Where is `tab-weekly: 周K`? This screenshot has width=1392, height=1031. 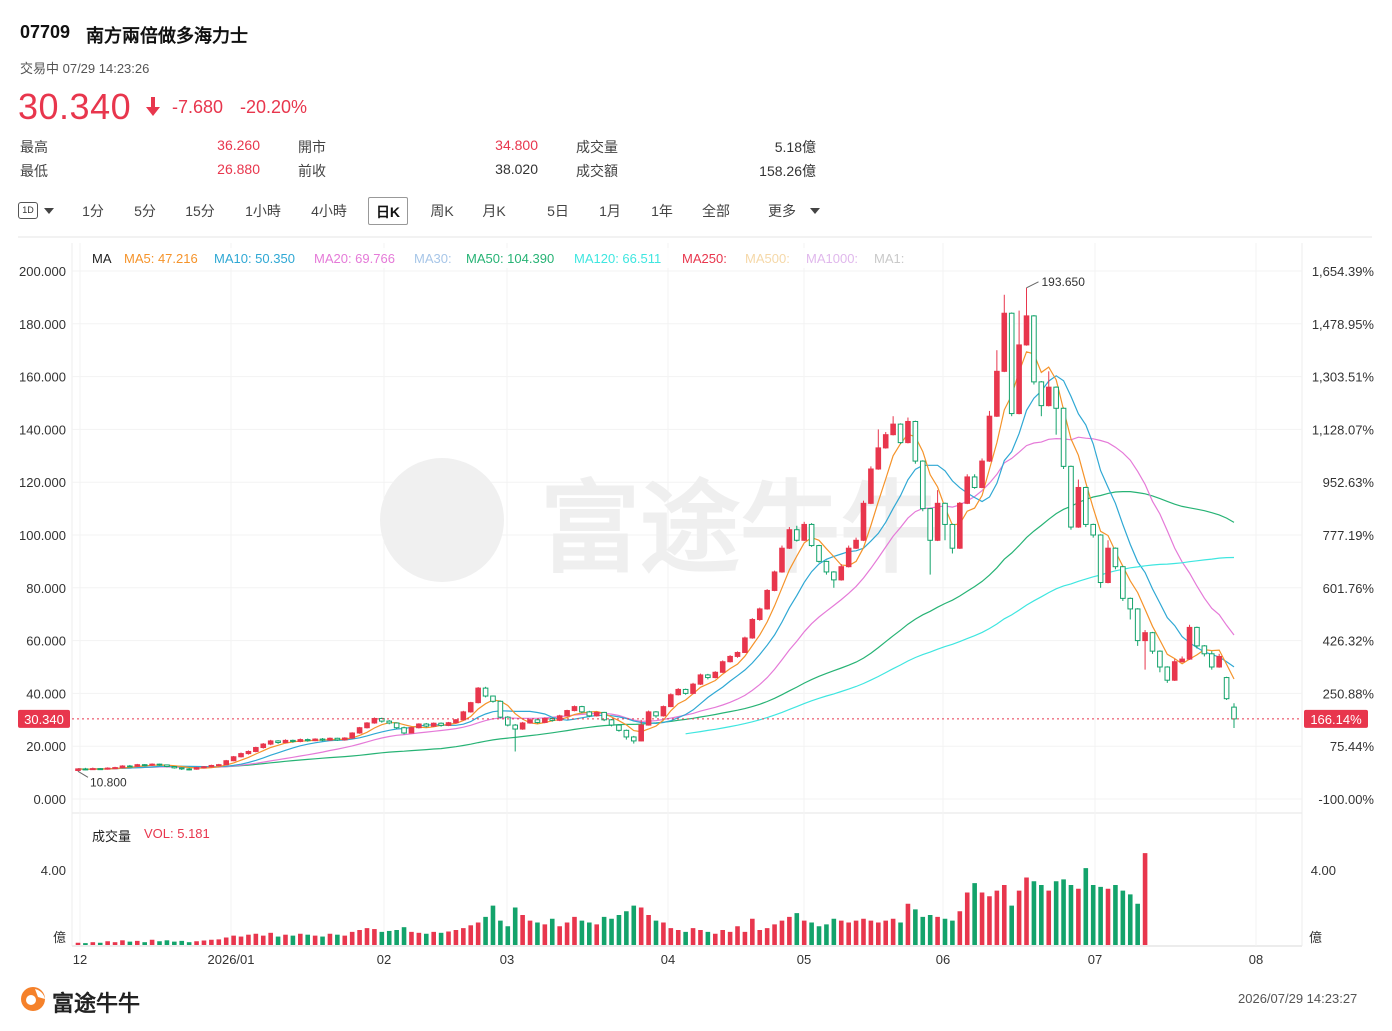 tab-weekly: 周K is located at coordinates (442, 211).